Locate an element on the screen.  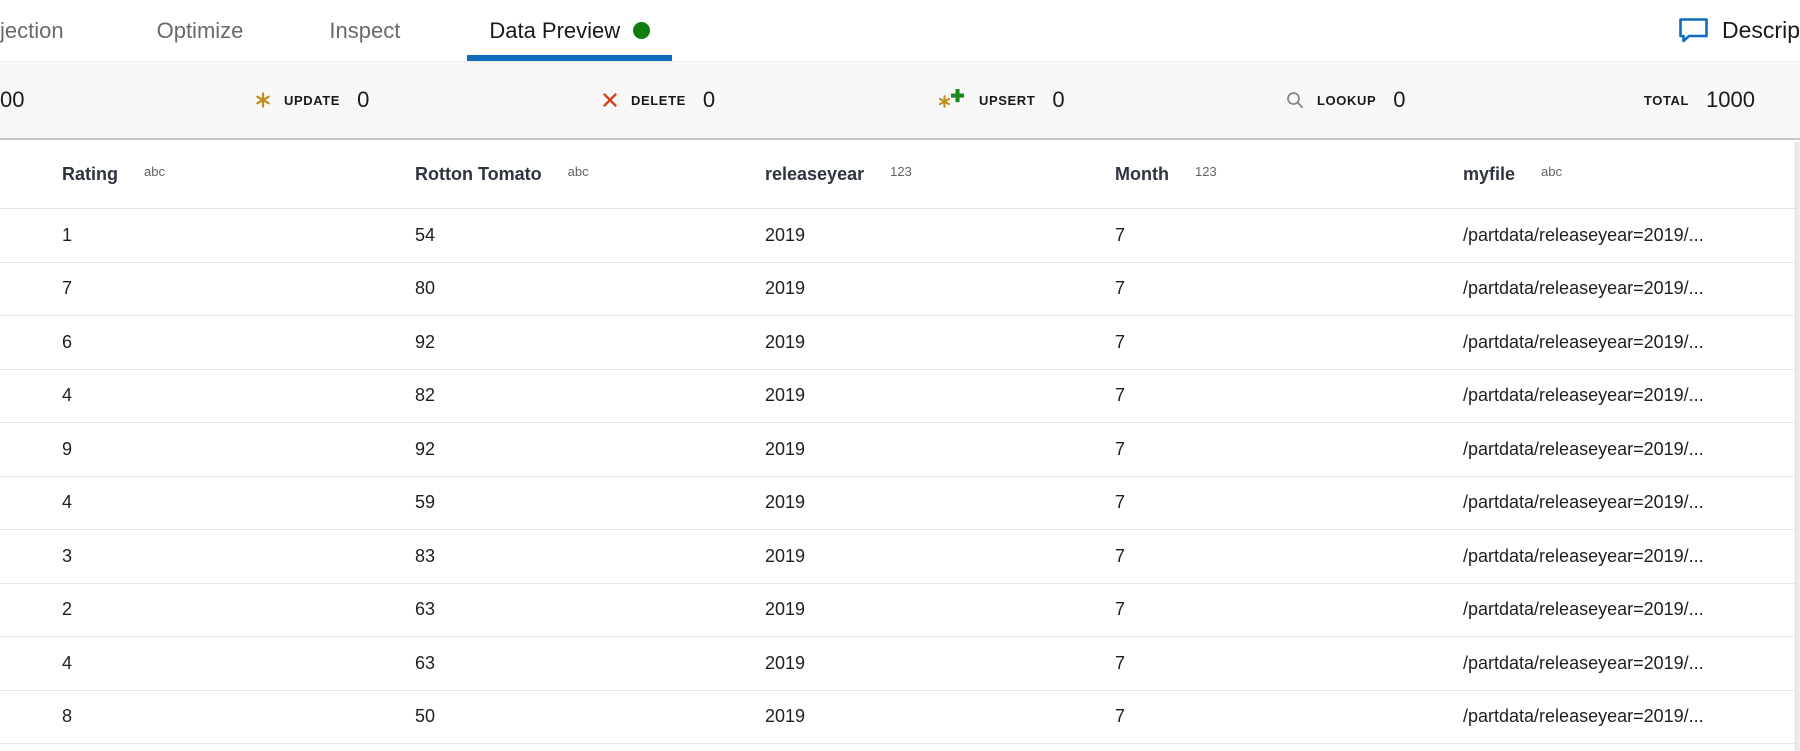
tab-optimize: Optimize is located at coordinates (200, 30).